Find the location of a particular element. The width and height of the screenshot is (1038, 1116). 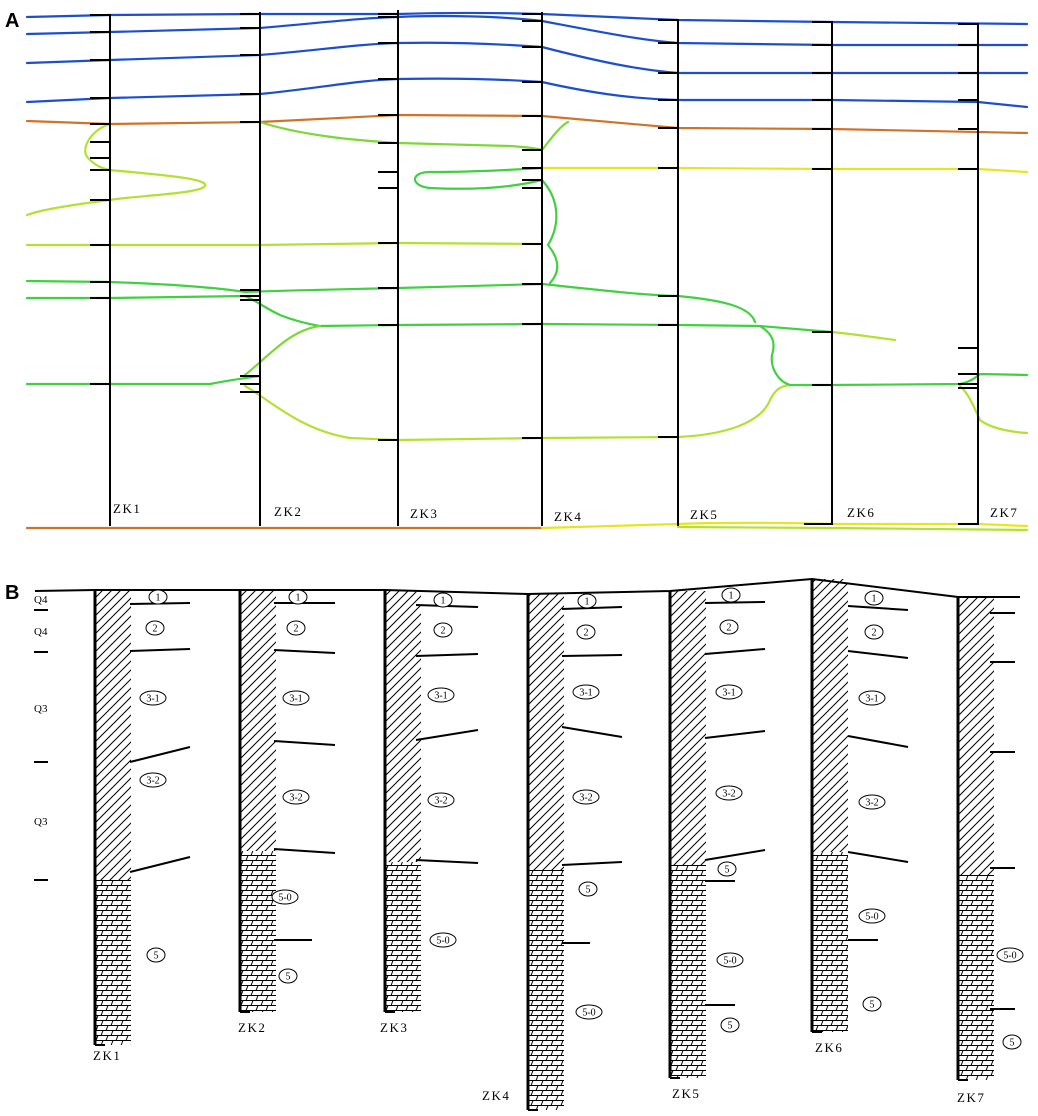

well-label-zk4: ZK4 is located at coordinates (496, 1095).